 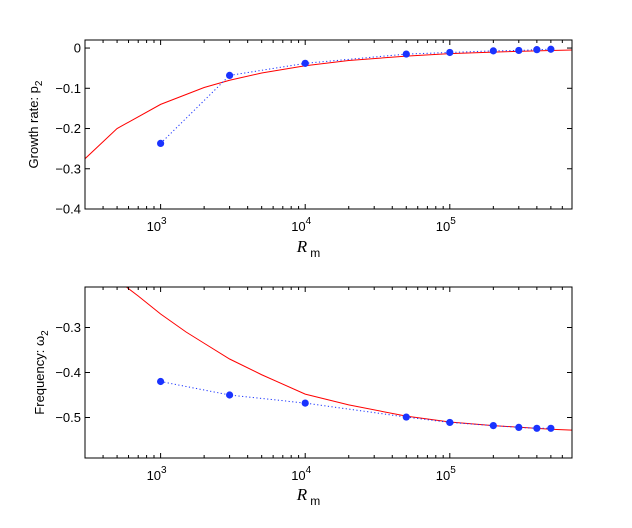 I want to click on y-axis-label: Growth rate: p2, so click(x=35, y=124).